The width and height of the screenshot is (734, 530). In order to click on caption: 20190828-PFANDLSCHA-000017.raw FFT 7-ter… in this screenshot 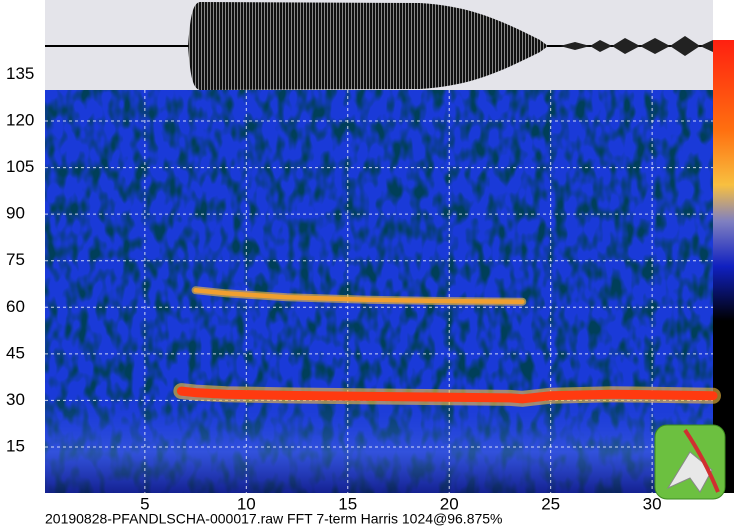, I will do `click(274, 519)`.